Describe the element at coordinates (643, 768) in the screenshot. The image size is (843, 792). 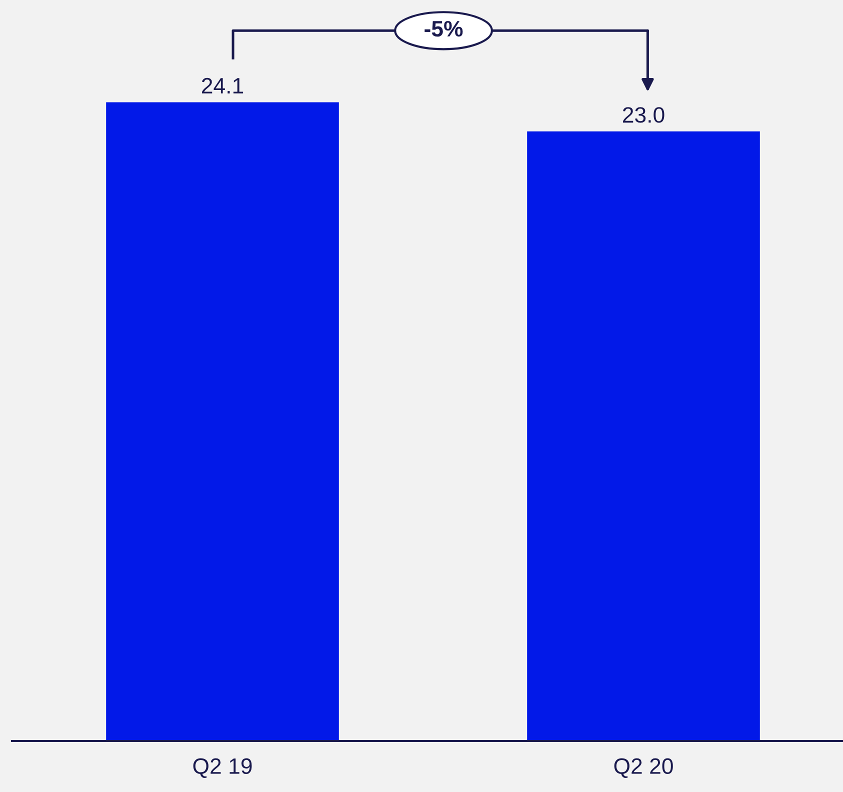
I see `x-tick-label: Q2 20` at that location.